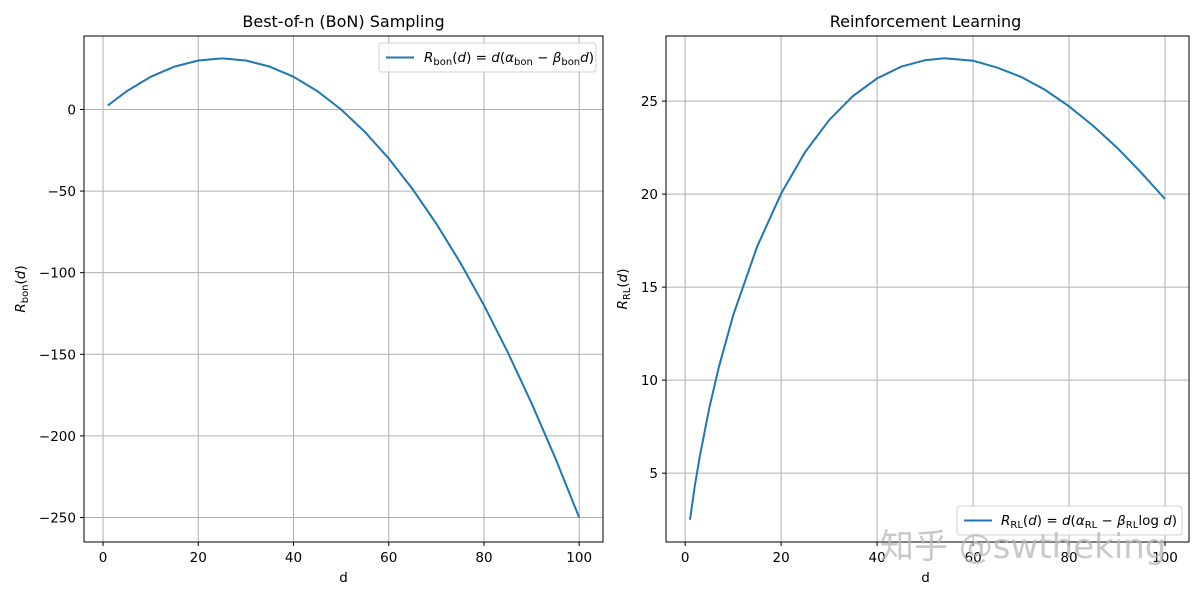 This screenshot has height=600, width=1200. I want to click on y-tick-label: 25, so click(649, 102).